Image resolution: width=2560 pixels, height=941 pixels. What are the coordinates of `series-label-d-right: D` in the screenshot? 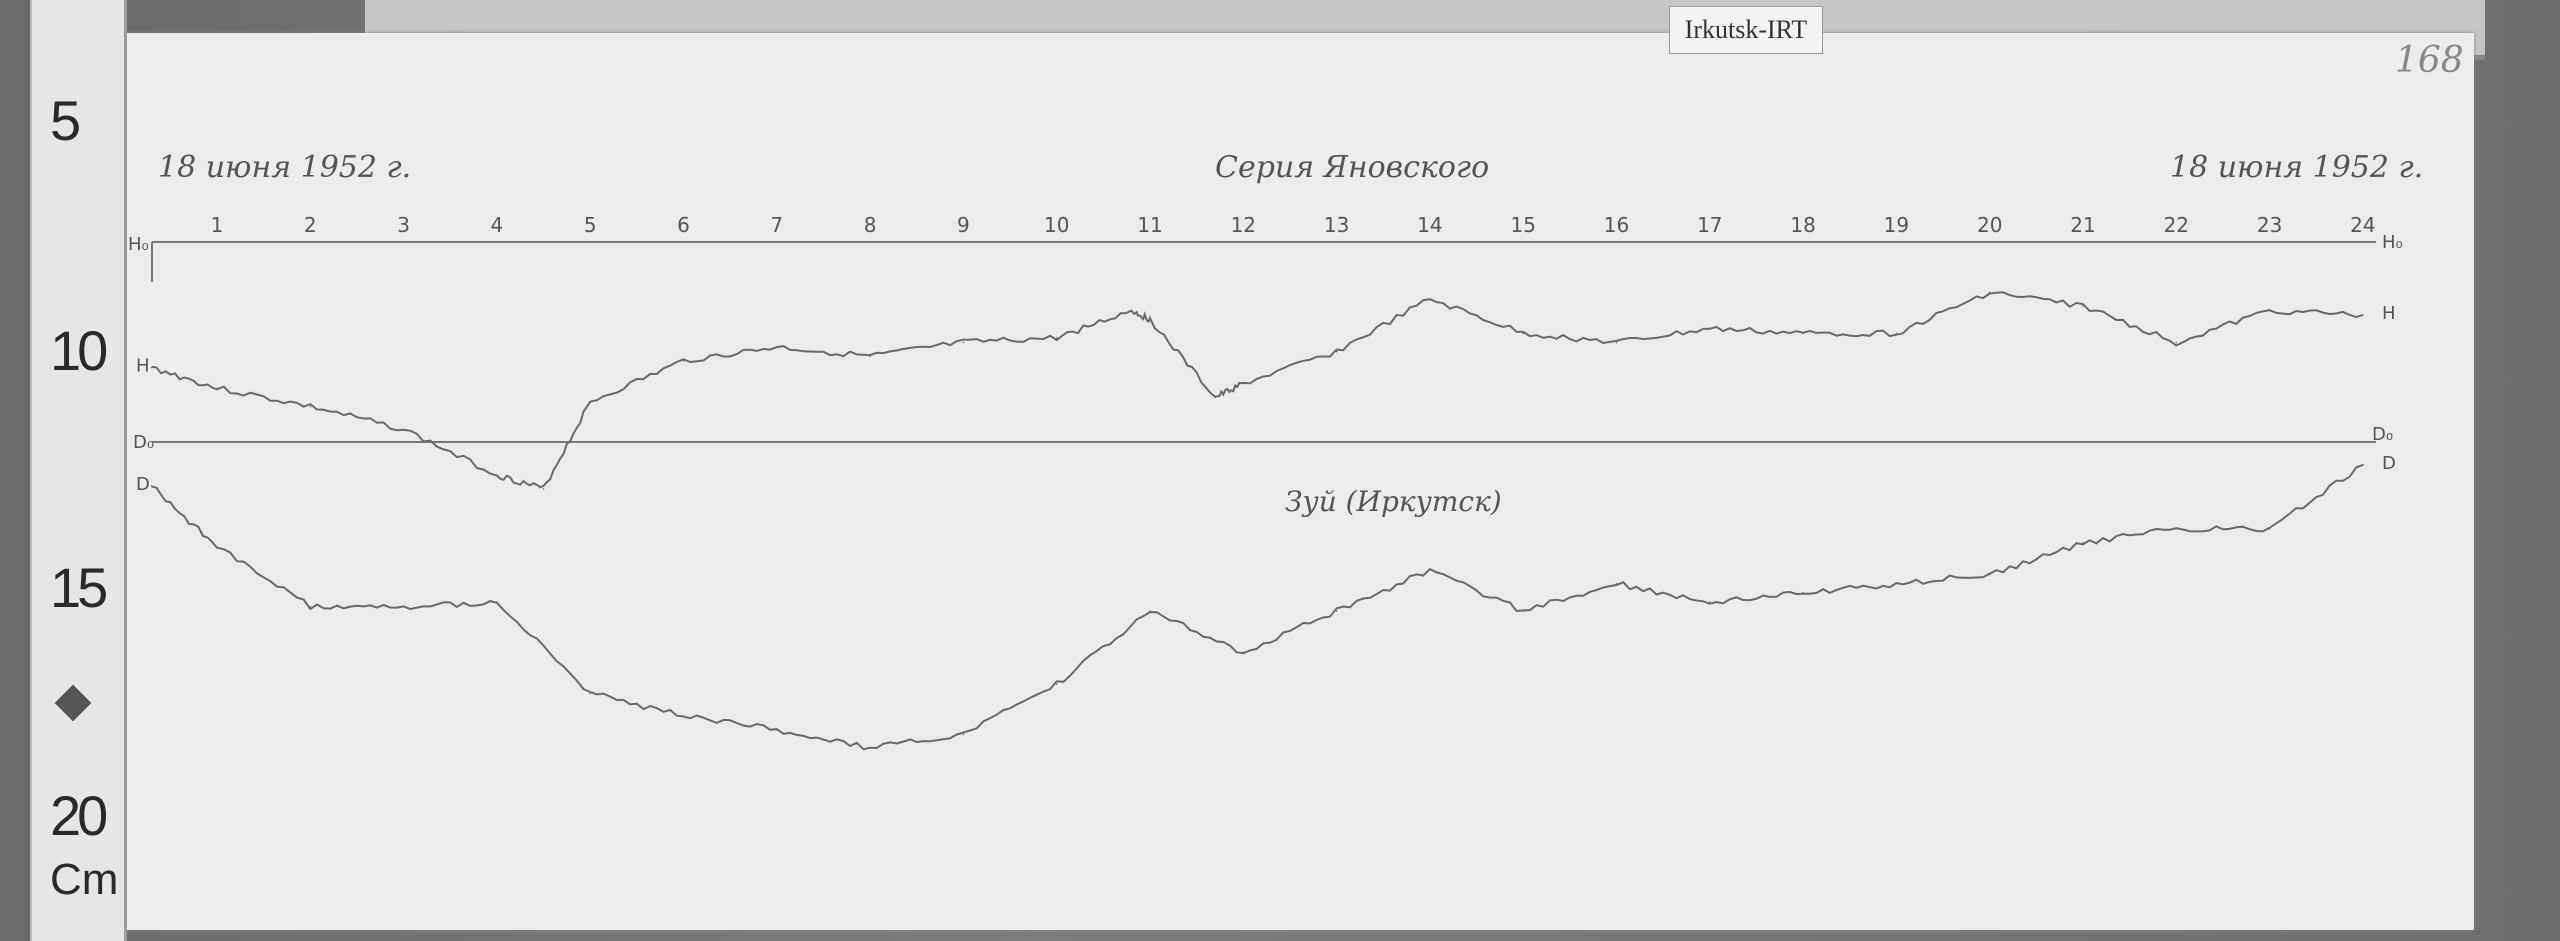 It's located at (2389, 463).